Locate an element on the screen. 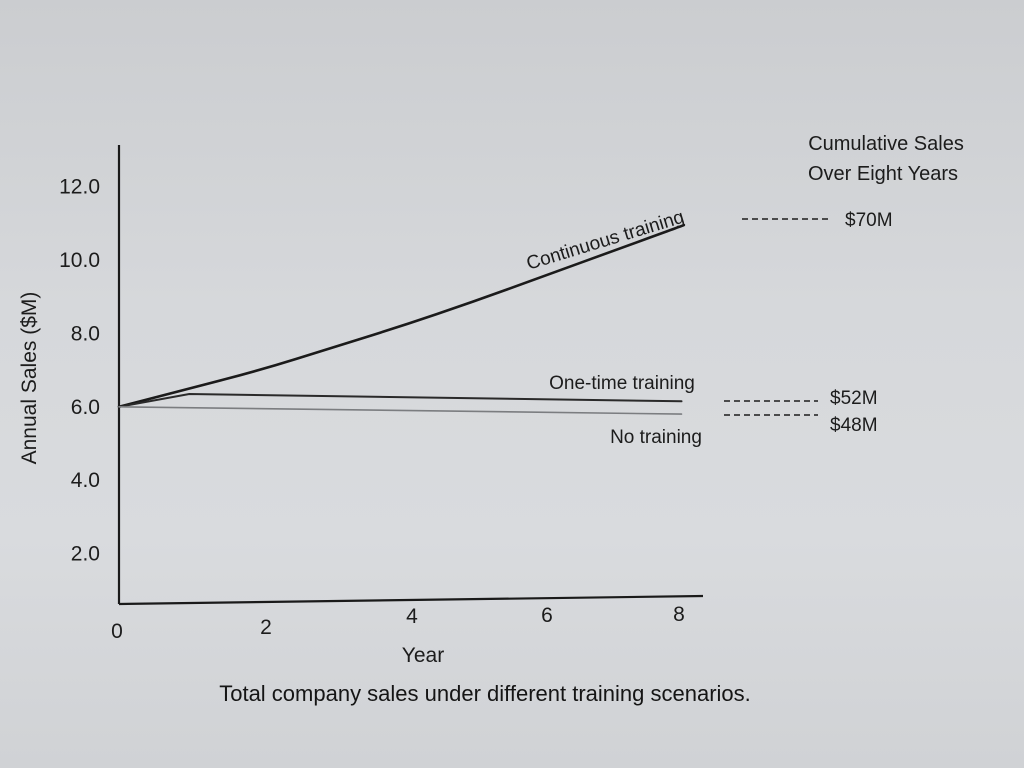 The image size is (1024, 768). cumulative-value: $70M is located at coordinates (869, 220).